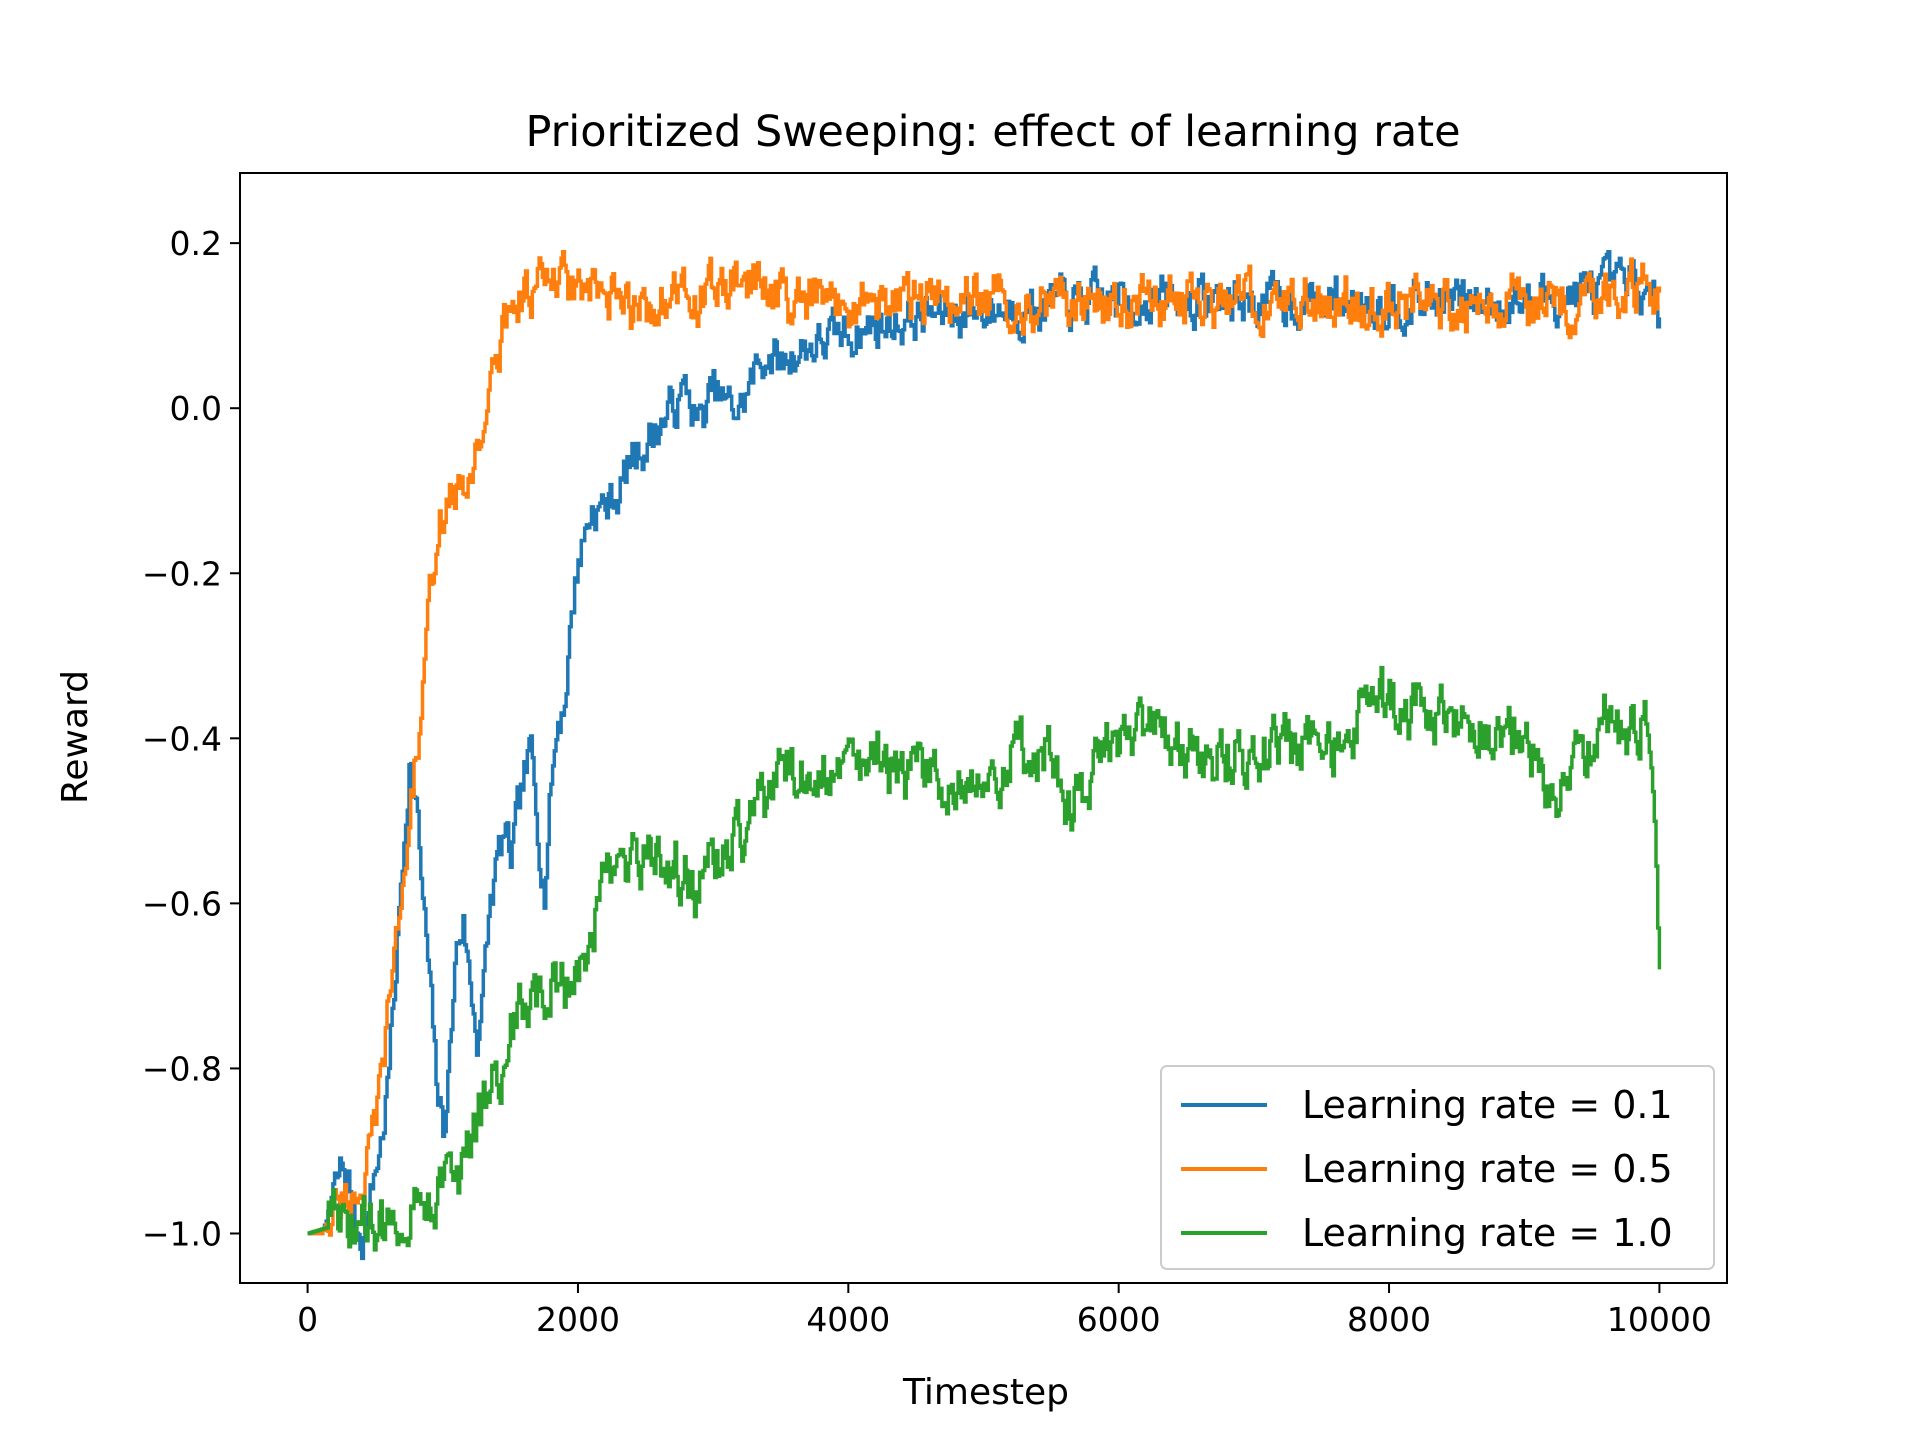  Describe the element at coordinates (196, 243) in the screenshot. I see `y-tick-label: 0.2` at that location.